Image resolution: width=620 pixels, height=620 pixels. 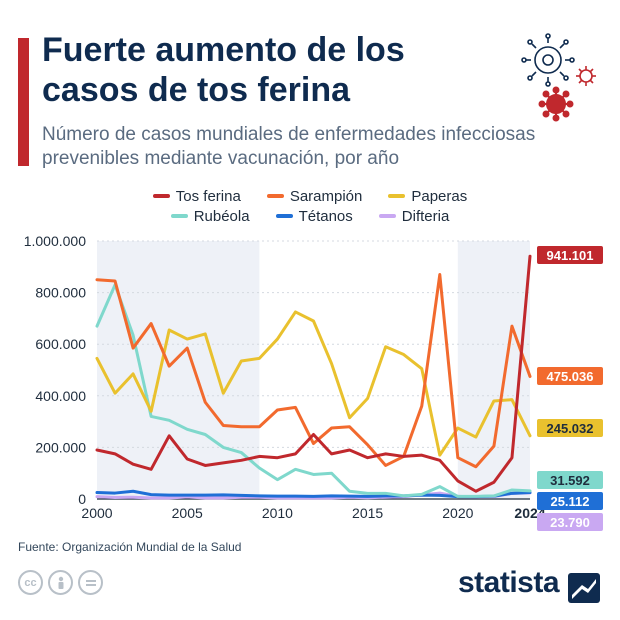 What do you see at coordinates (509, 582) in the screenshot?
I see `brand-name: statista` at bounding box center [509, 582].